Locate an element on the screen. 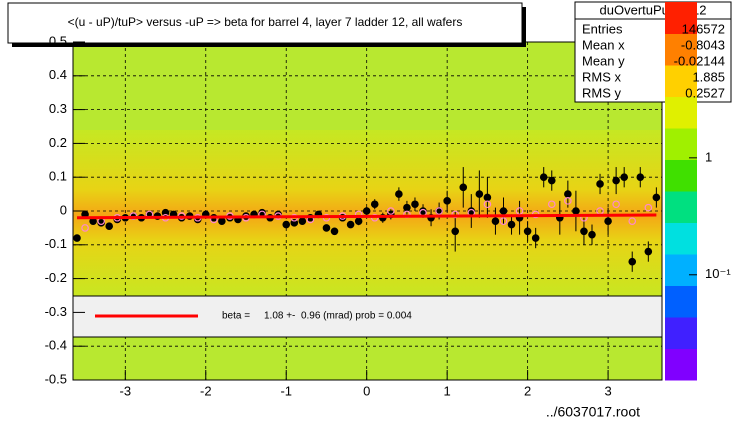  stats-label: Mean x is located at coordinates (603, 44).